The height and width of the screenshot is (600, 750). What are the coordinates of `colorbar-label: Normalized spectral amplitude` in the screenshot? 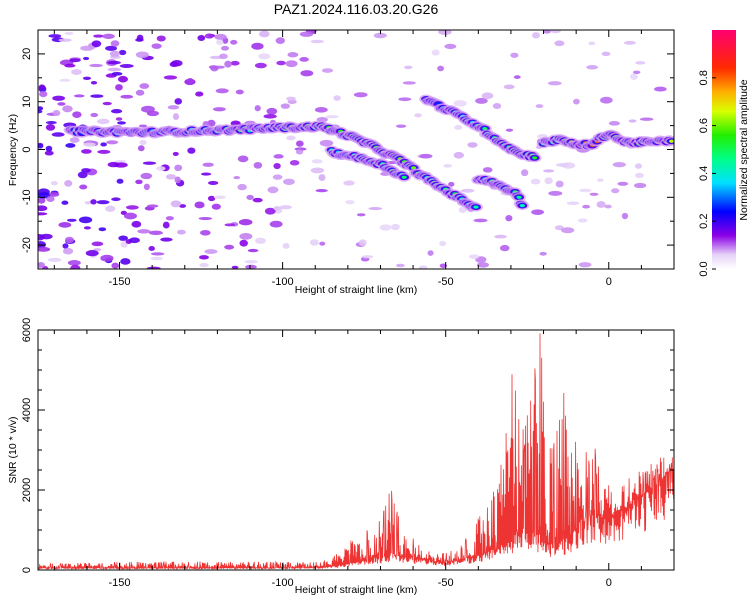 It's located at (744, 149).